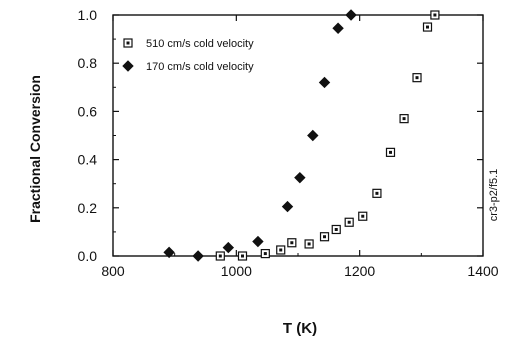  Describe the element at coordinates (88, 63) in the screenshot. I see `y-tick-label: 0.8` at that location.